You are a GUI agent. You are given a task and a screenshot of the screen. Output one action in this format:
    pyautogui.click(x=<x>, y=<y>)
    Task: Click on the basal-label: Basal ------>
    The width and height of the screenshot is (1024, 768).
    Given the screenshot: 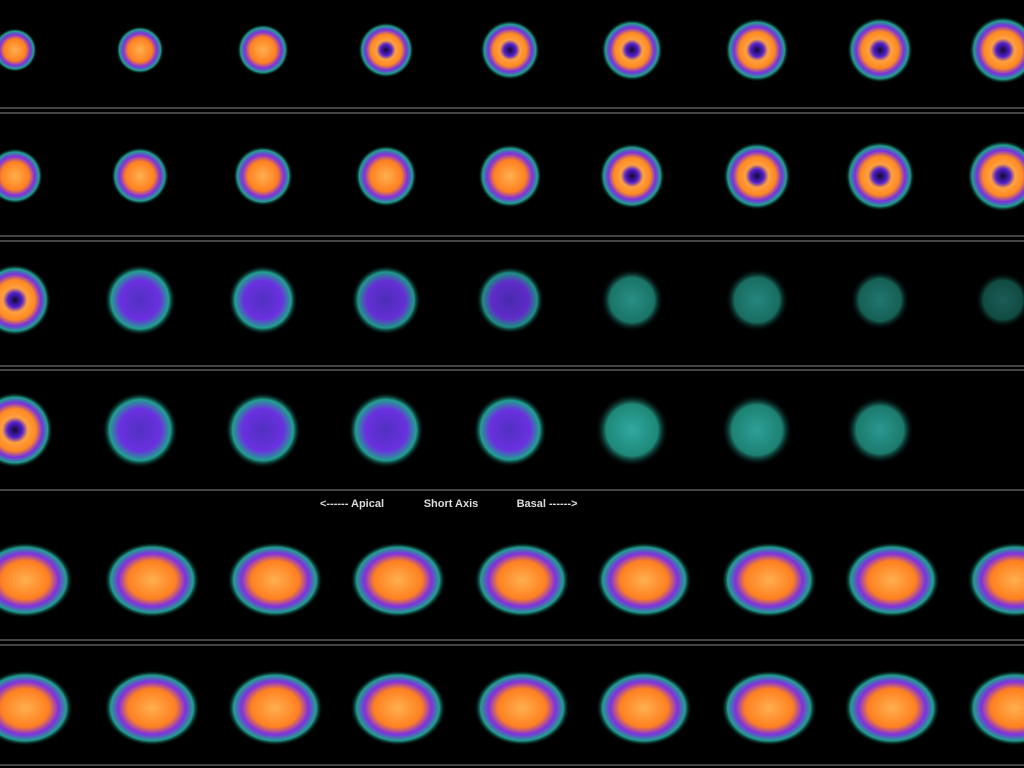 What is the action you would take?
    pyautogui.click(x=547, y=504)
    